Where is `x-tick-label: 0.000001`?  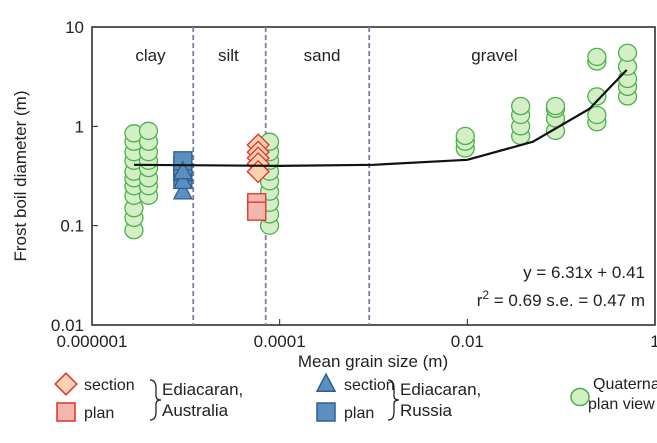
x-tick-label: 0.000001 is located at coordinates (92, 341).